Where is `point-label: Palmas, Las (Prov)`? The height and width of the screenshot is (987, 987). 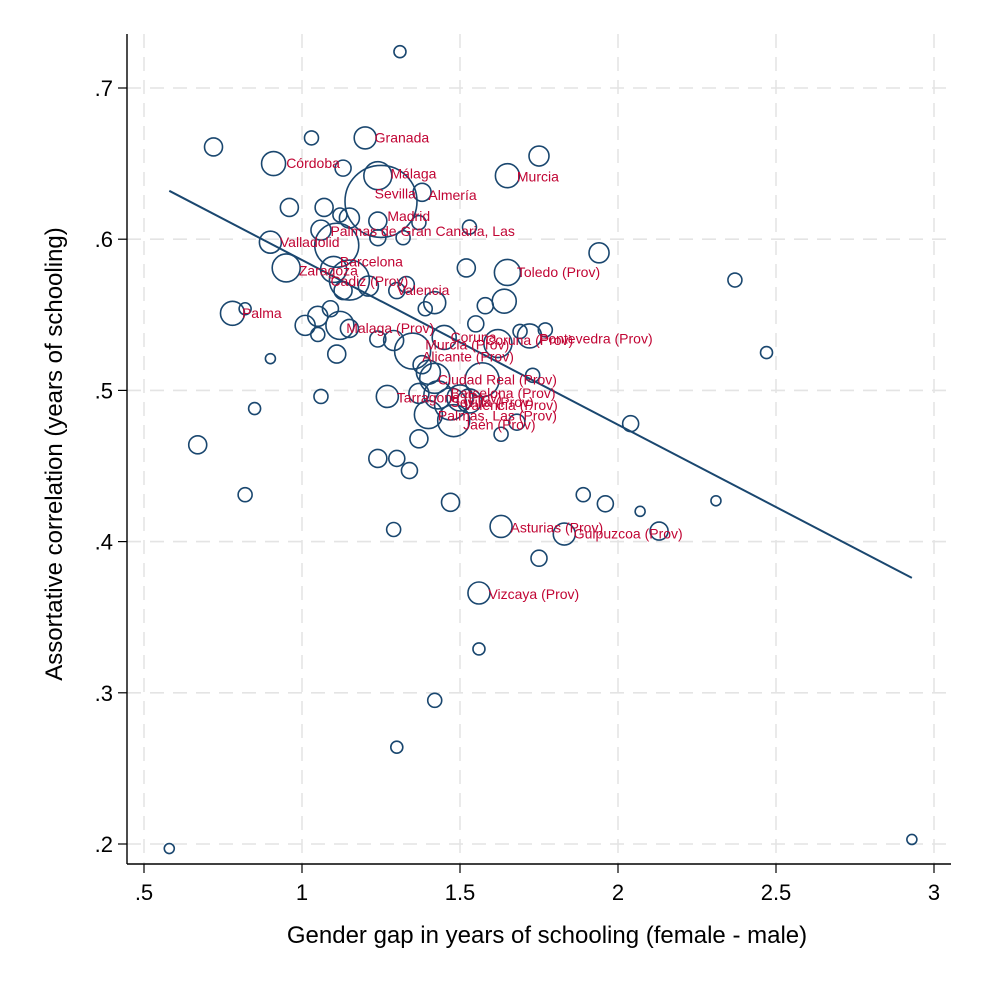
point-label: Palmas, Las (Prov) is located at coordinates (497, 416).